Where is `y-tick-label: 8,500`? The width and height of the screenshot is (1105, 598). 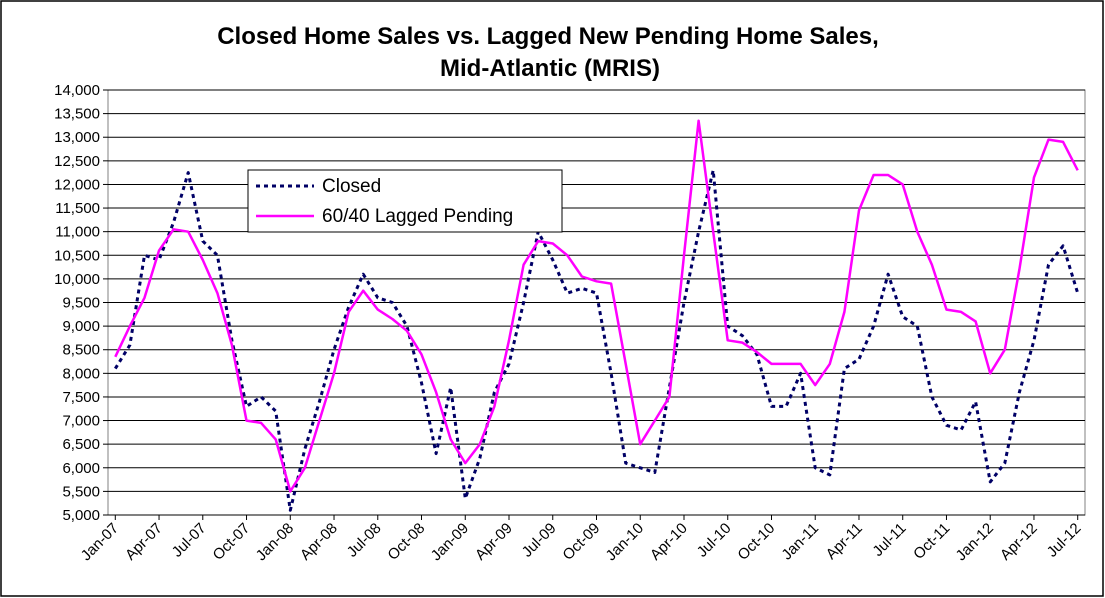 y-tick-label: 8,500 is located at coordinates (81, 350).